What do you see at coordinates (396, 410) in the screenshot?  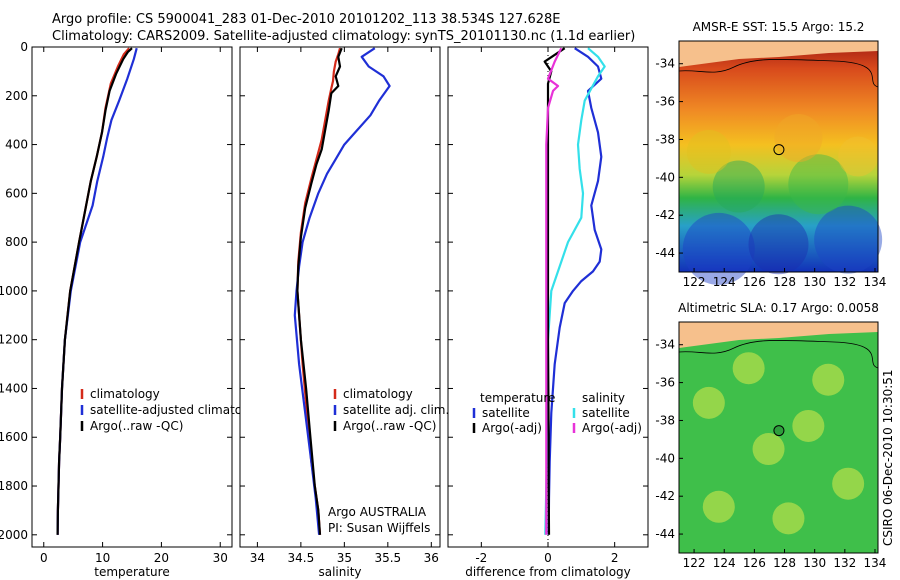 I see `legend-label: satellite adj. clim.` at bounding box center [396, 410].